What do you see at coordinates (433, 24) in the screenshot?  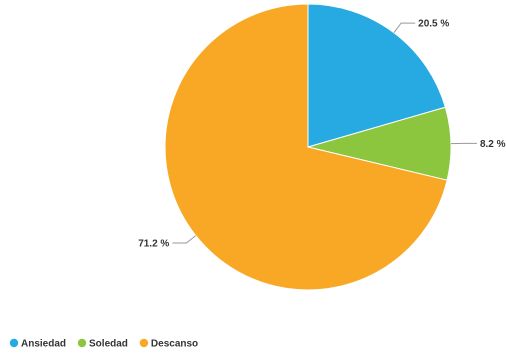 I see `data-label-ansiedad: 20.5 %` at bounding box center [433, 24].